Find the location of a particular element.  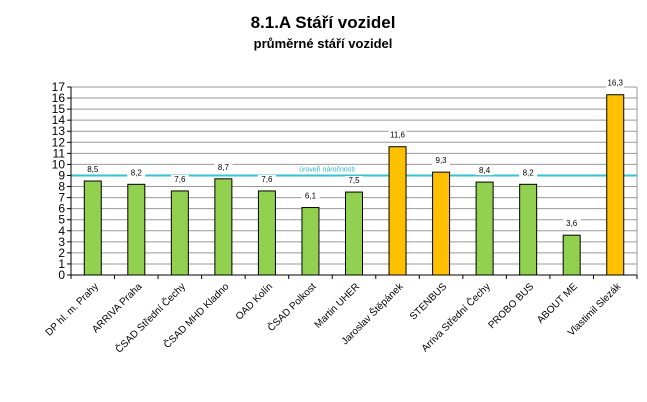

reference-line-label: úroveň náročnosti is located at coordinates (327, 169).